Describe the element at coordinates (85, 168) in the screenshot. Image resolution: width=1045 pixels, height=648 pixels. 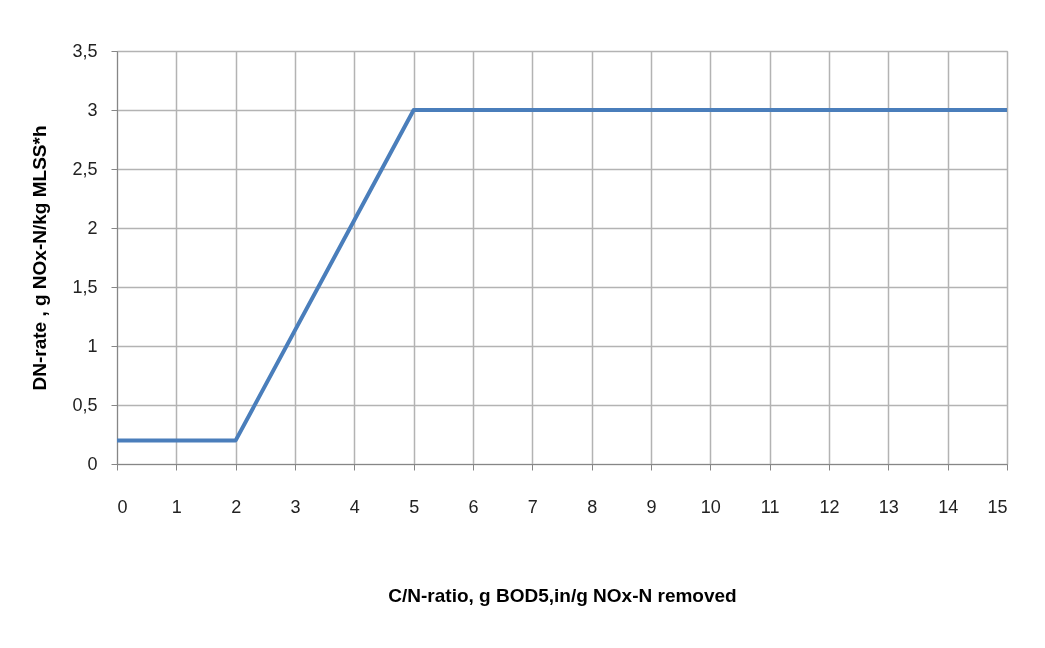
I see `y-tick-label: 2,5` at that location.